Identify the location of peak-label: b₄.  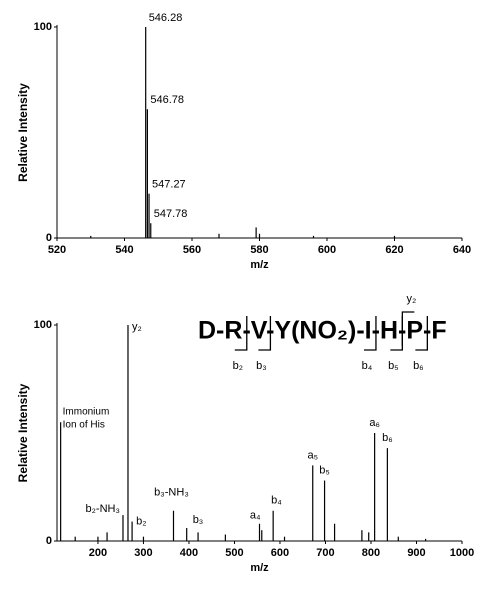
(276, 501).